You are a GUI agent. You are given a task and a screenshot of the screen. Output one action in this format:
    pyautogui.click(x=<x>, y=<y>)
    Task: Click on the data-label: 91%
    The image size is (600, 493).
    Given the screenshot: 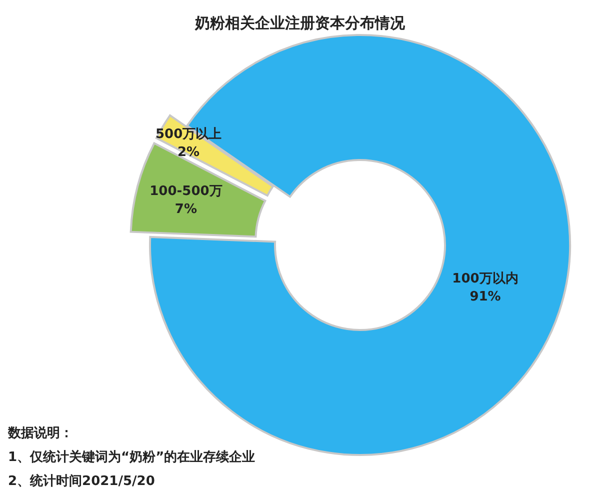 What is the action you would take?
    pyautogui.click(x=485, y=297)
    